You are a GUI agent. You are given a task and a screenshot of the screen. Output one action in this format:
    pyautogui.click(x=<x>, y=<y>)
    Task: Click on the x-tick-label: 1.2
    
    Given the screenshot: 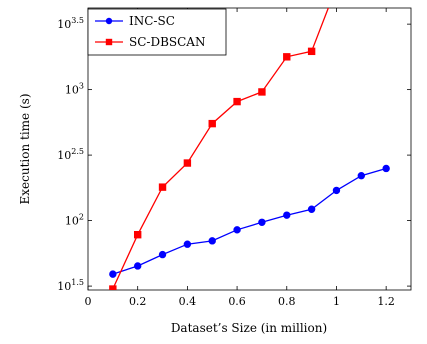 What is the action you would take?
    pyautogui.click(x=386, y=301)
    